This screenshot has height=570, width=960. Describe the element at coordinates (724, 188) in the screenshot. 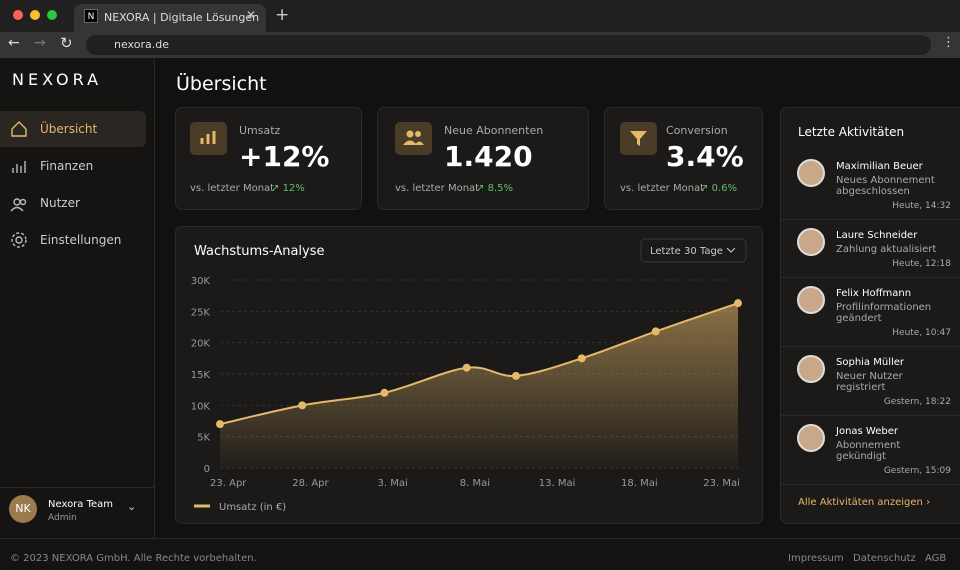

I see `kpi-change-value: 0.6%` at that location.